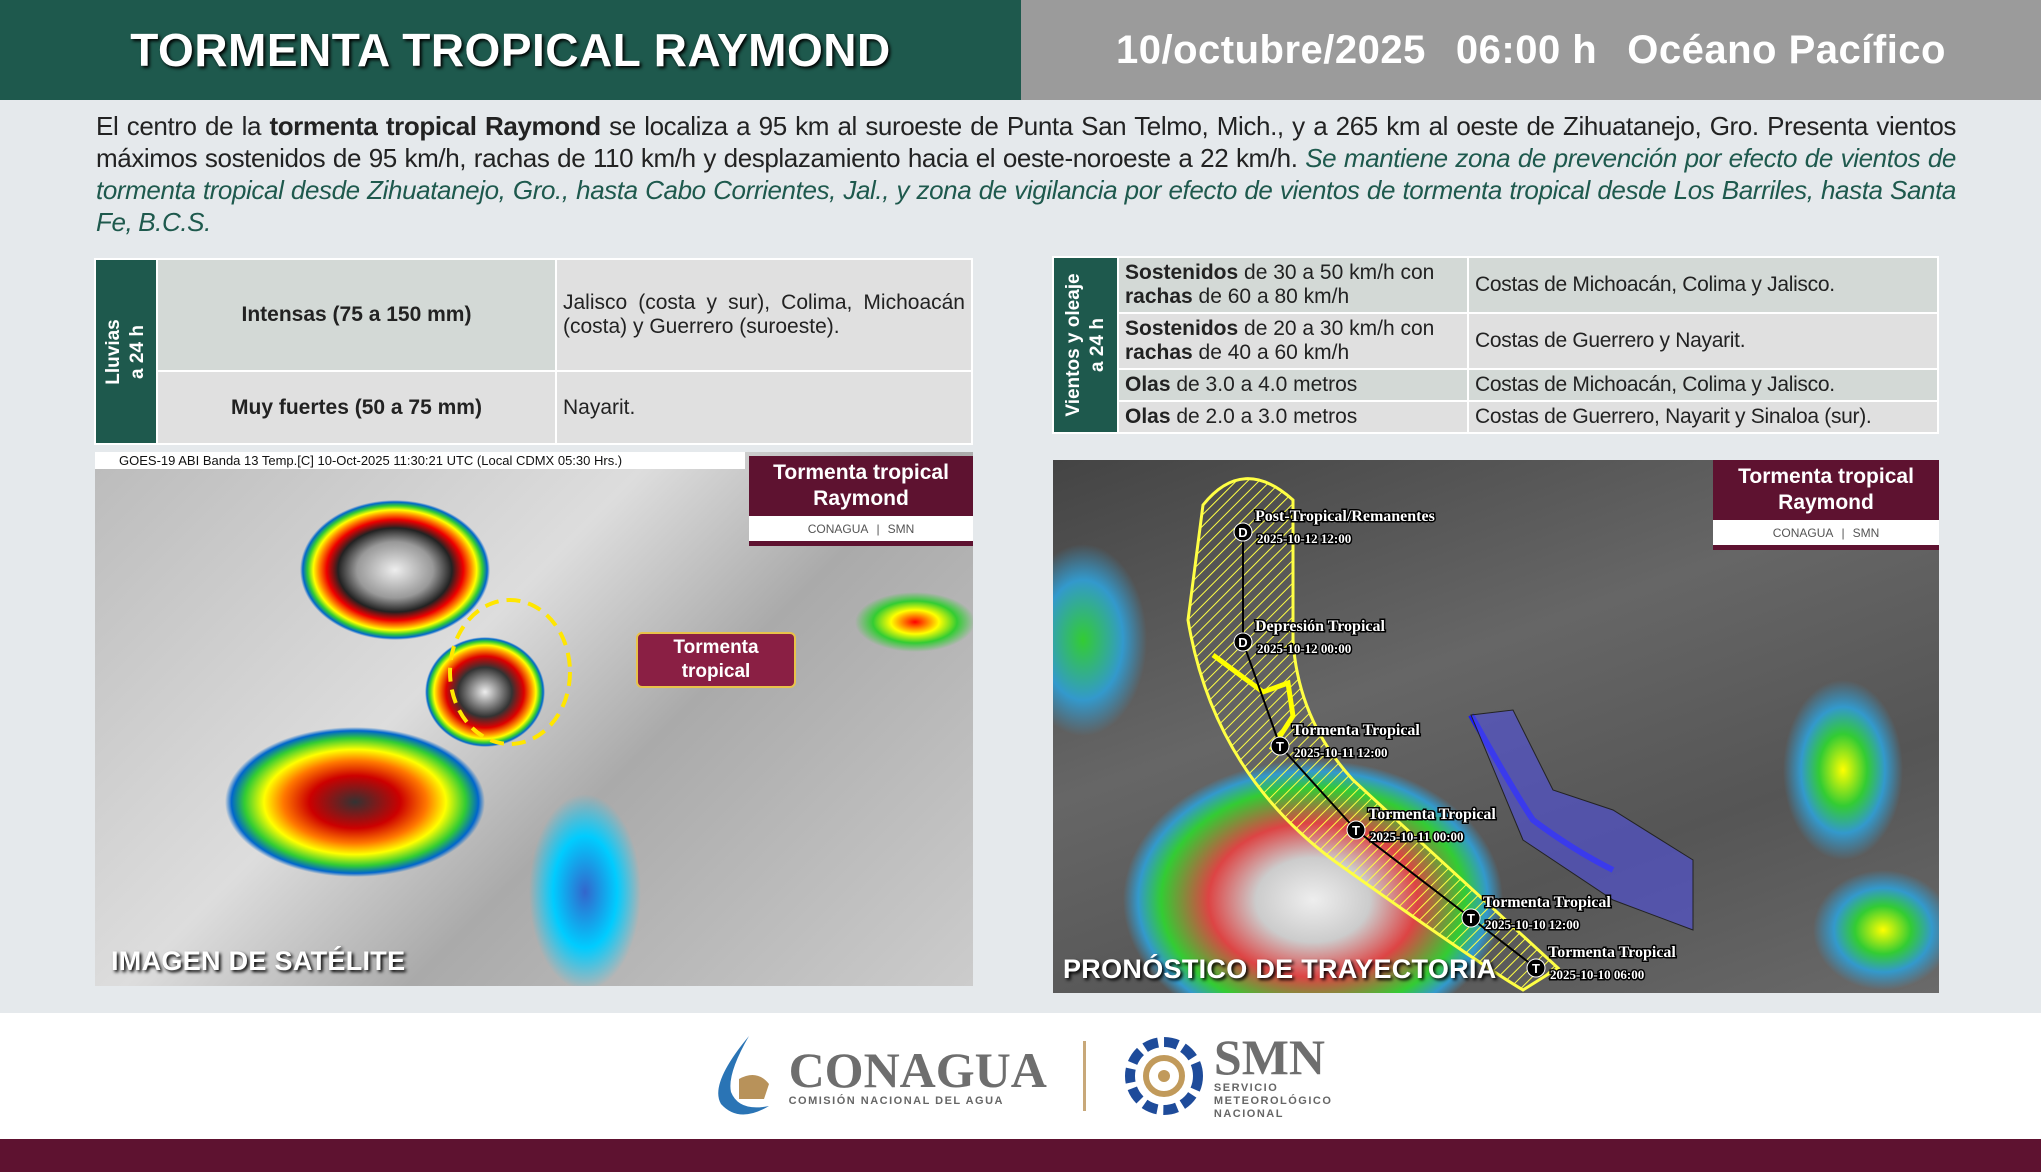 The image size is (2041, 1172). I want to click on page-title: TORMENTA TROPICAL RAYMOND, so click(510, 50).